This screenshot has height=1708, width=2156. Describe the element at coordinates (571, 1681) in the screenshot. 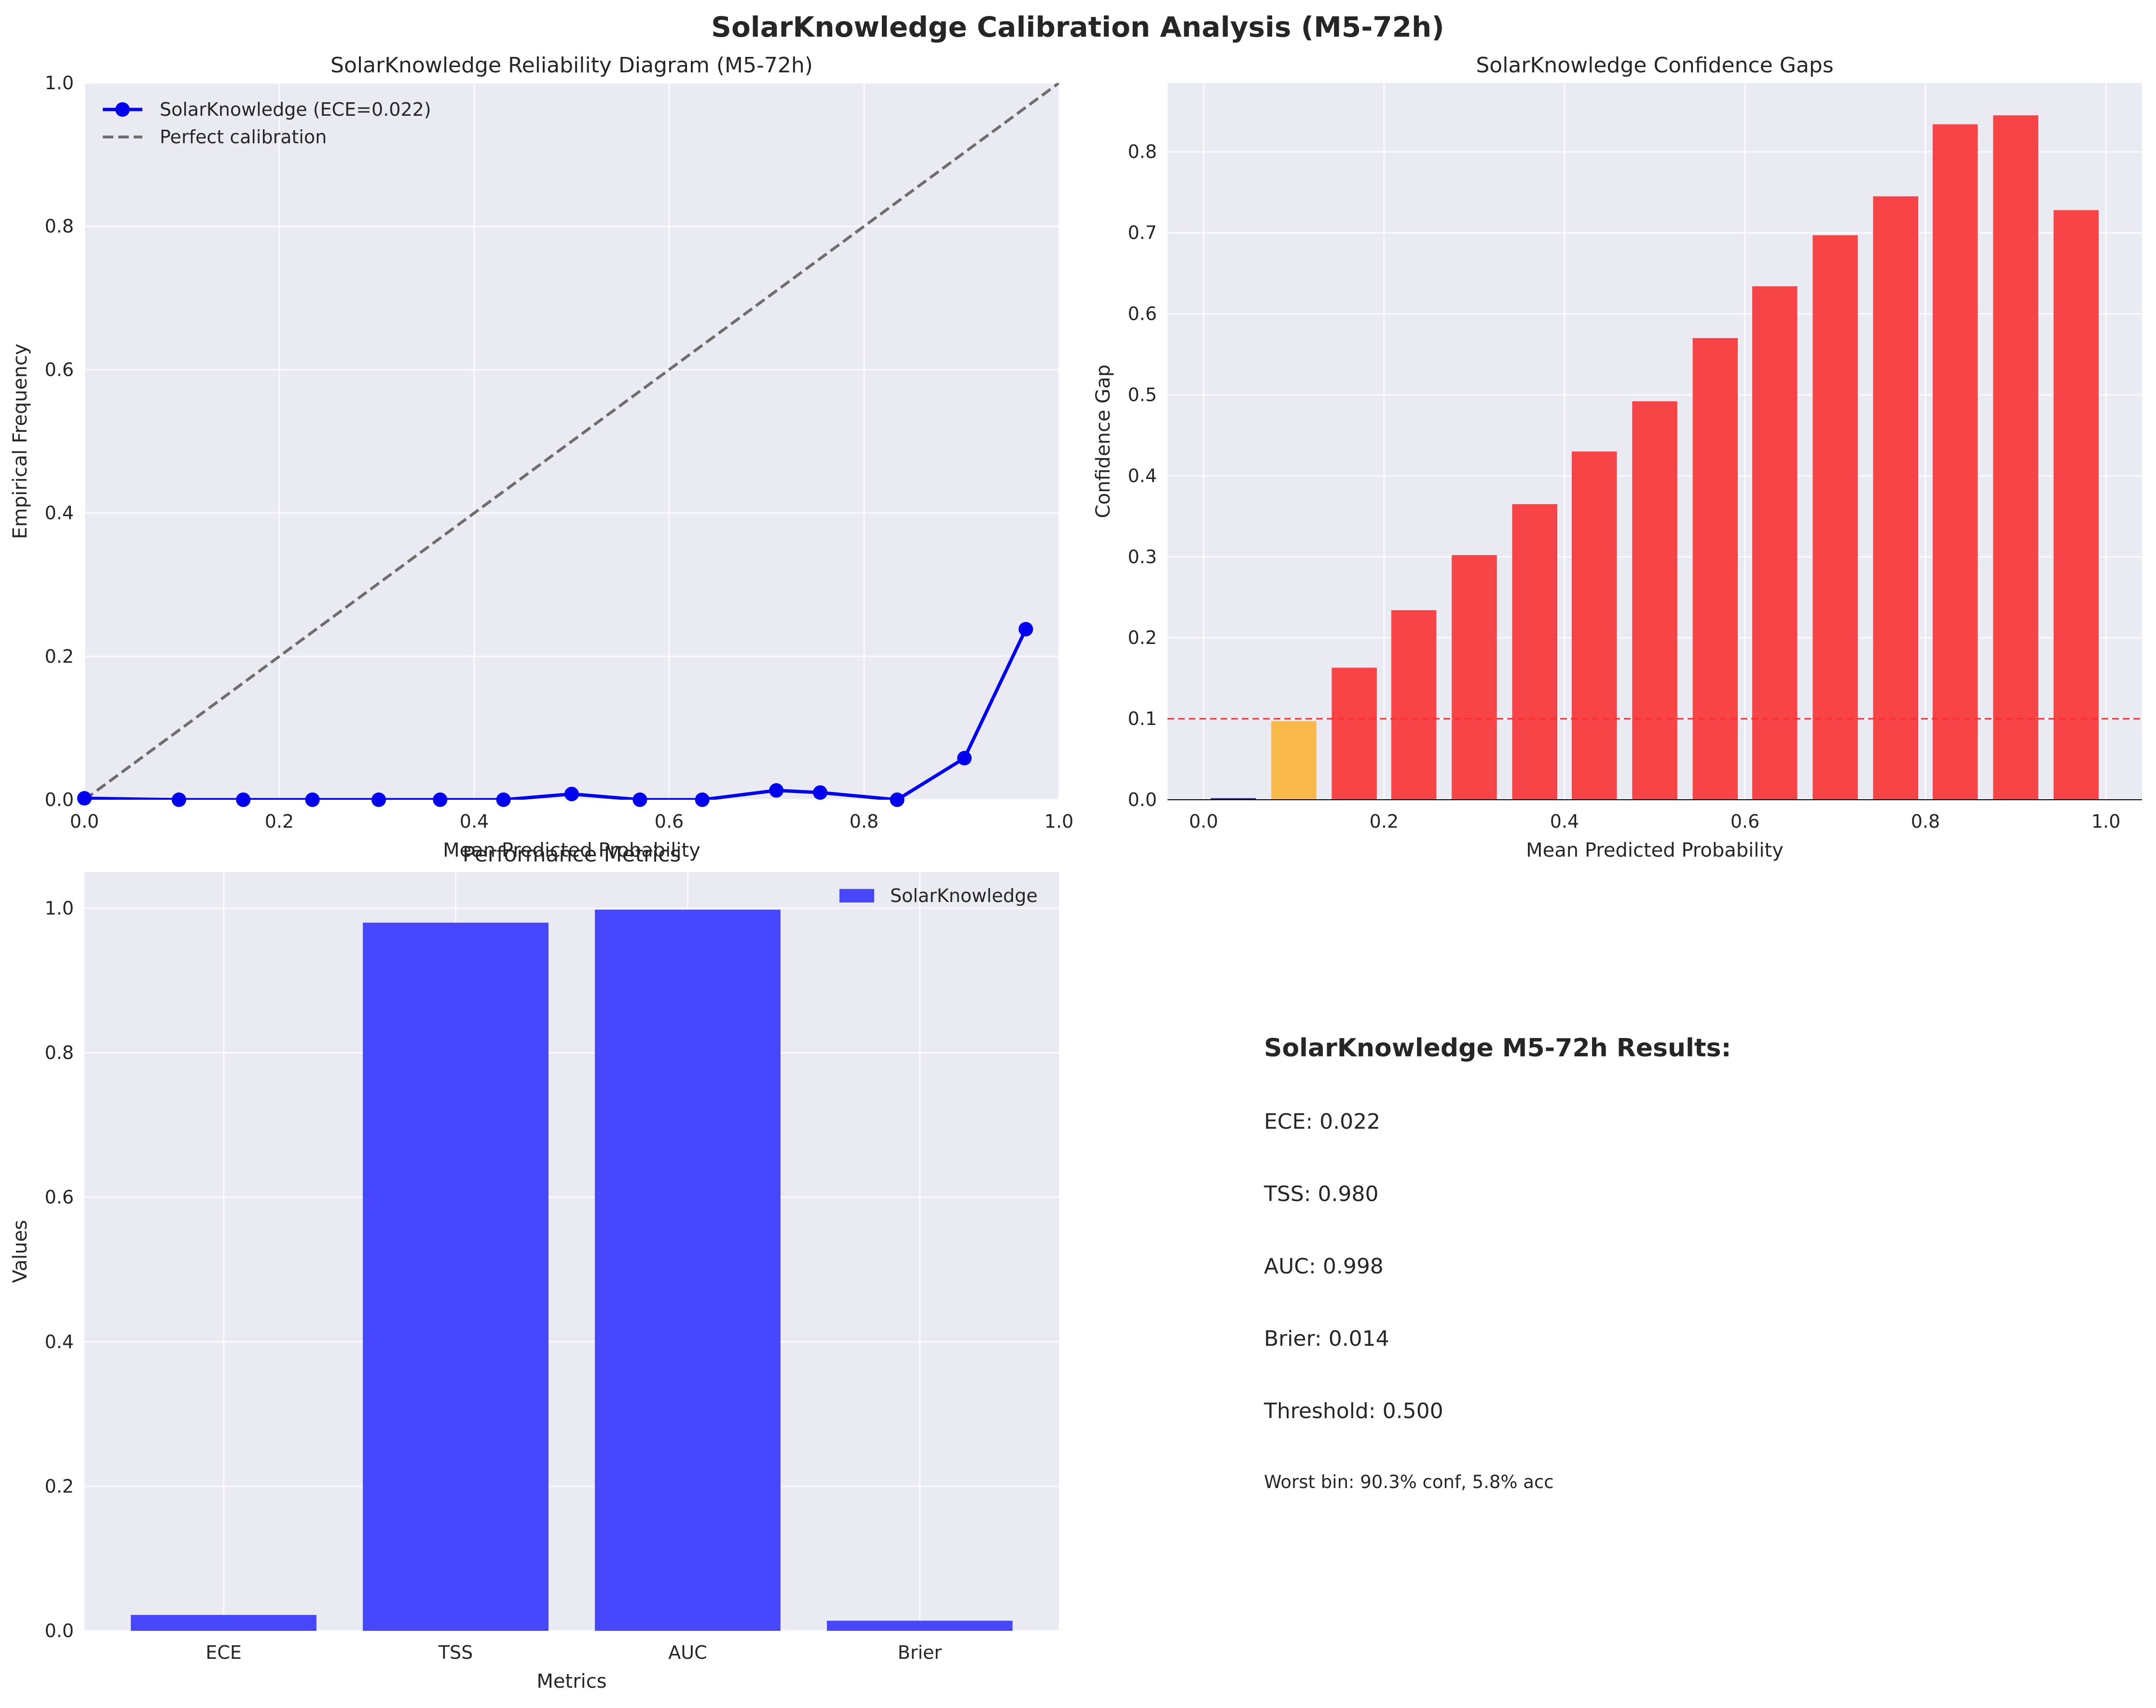

I see `metrics-x-axis-label: Metrics` at that location.